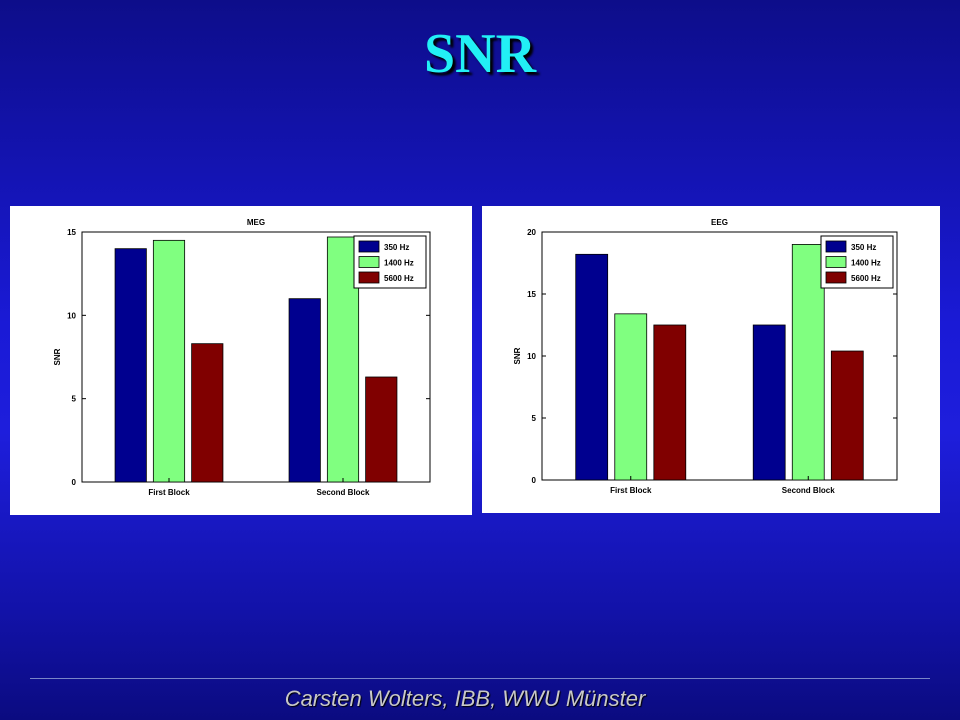  Describe the element at coordinates (169, 492) in the screenshot. I see `meg-x-tick-label: First Block` at that location.